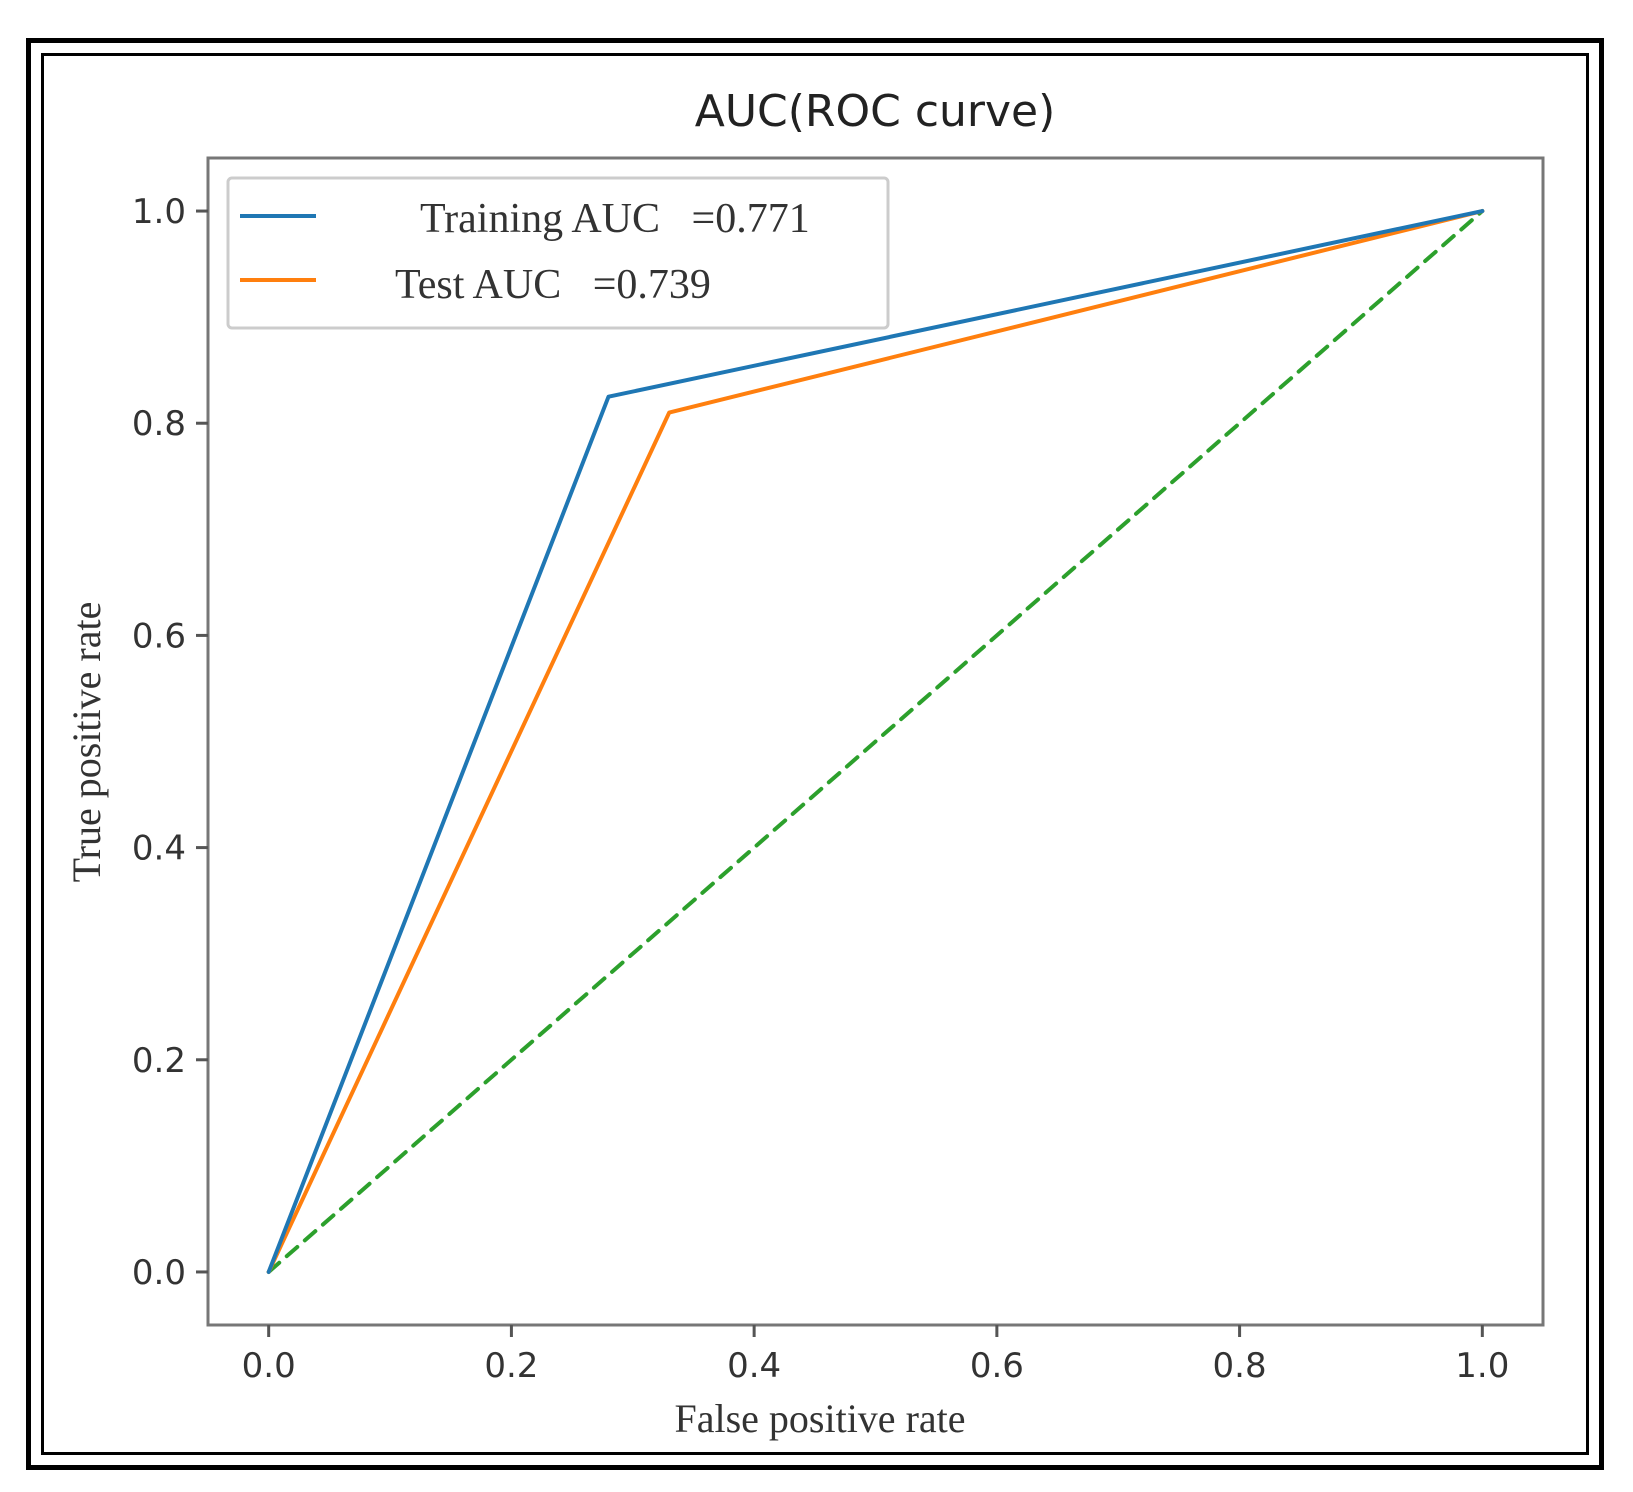  Describe the element at coordinates (997, 1366) in the screenshot. I see `x-tick-label: 0.6` at that location.